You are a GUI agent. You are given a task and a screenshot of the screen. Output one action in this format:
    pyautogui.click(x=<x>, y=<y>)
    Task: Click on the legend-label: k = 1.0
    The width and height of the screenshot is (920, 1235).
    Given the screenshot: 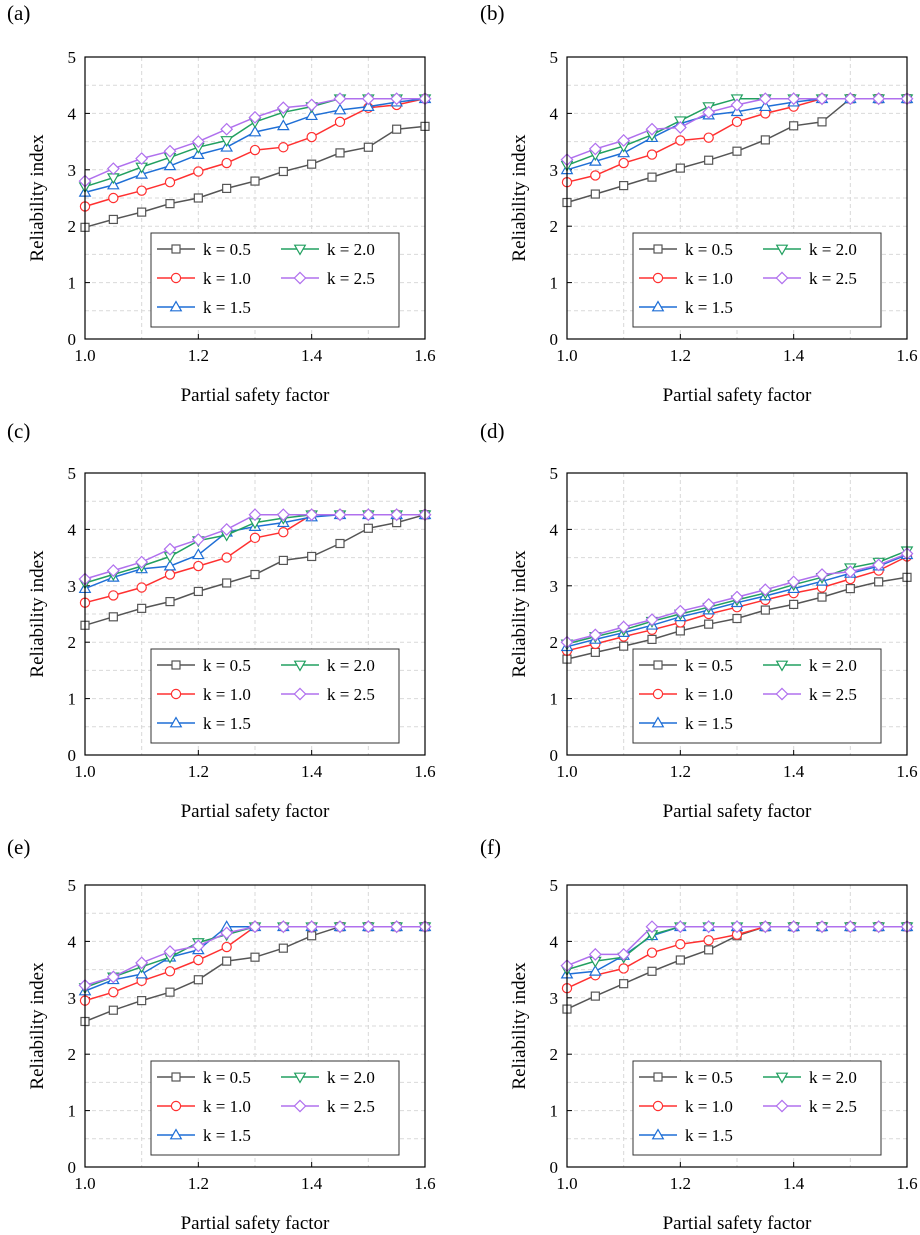 What is the action you would take?
    pyautogui.click(x=709, y=1106)
    